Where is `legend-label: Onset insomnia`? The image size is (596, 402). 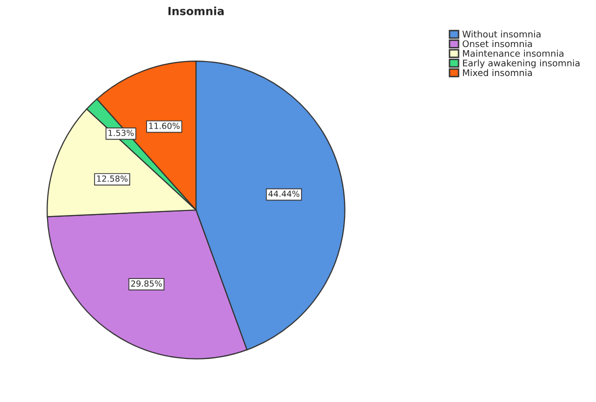 legend-label: Onset insomnia is located at coordinates (497, 44).